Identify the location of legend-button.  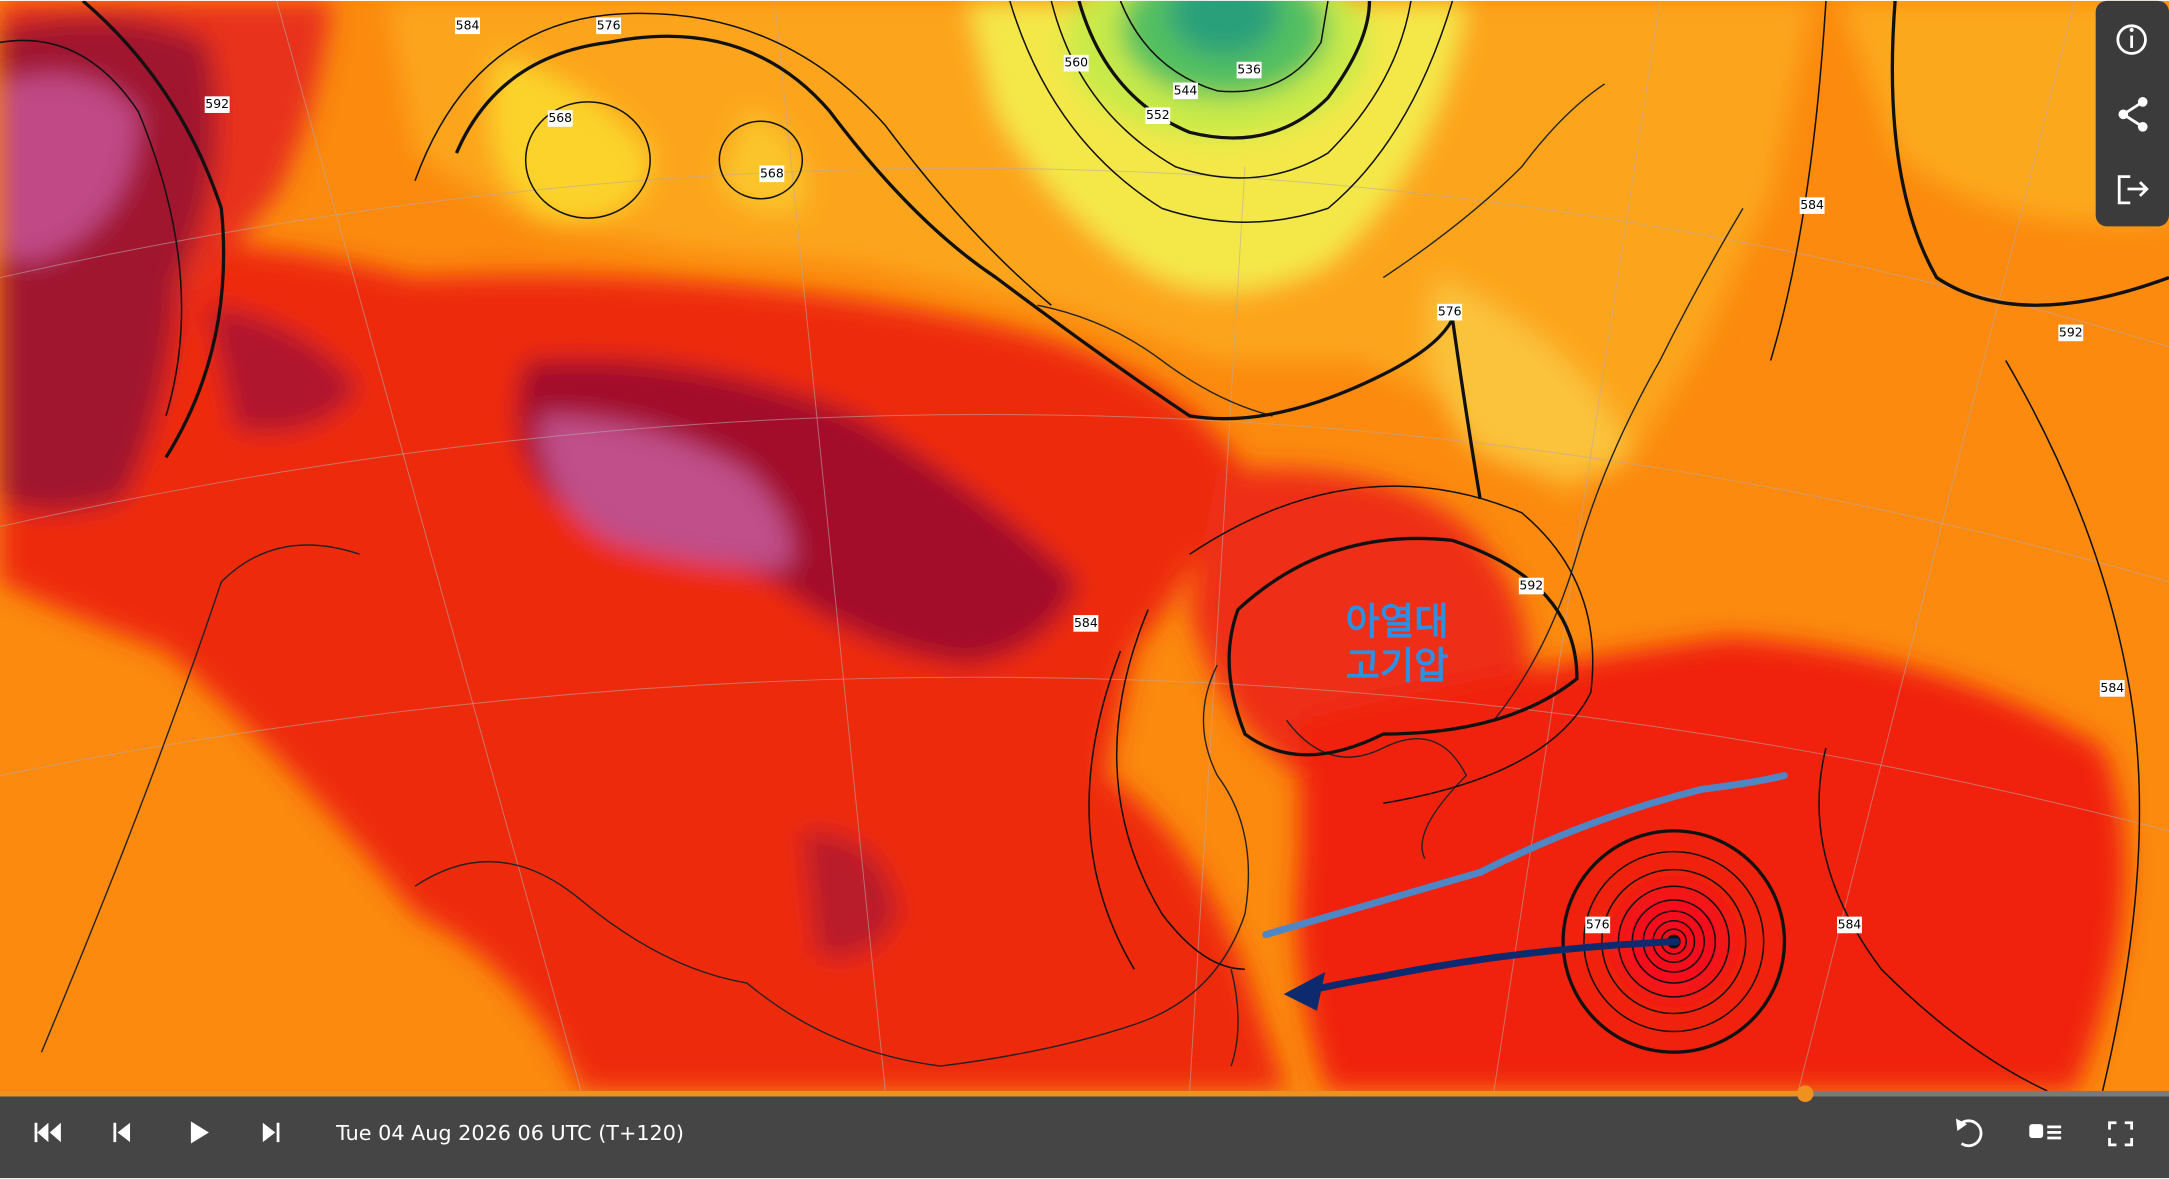
(2045, 1132).